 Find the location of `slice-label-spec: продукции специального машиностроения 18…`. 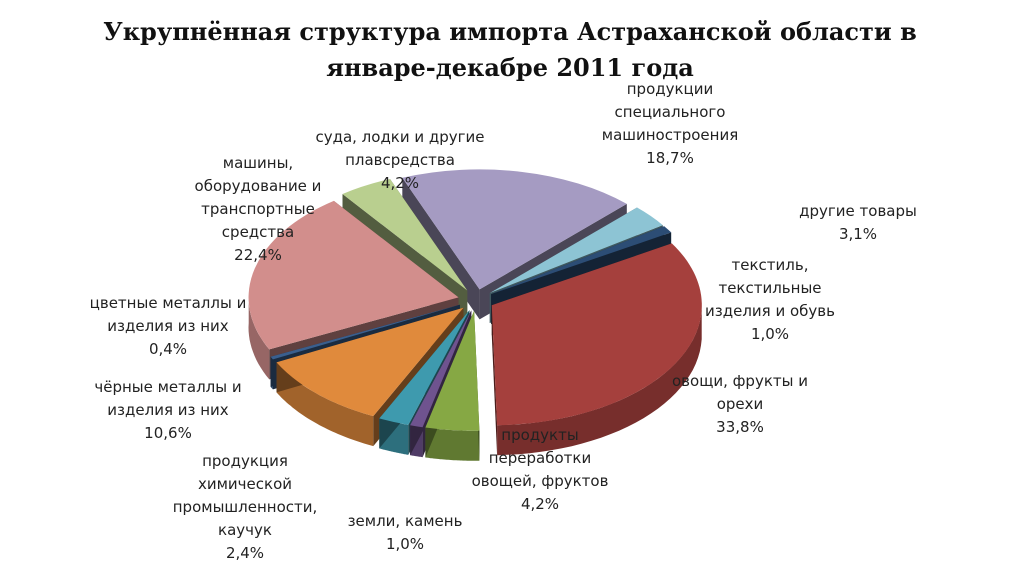

slice-label-spec: продукции специального машиностроения 18… is located at coordinates (670, 123).